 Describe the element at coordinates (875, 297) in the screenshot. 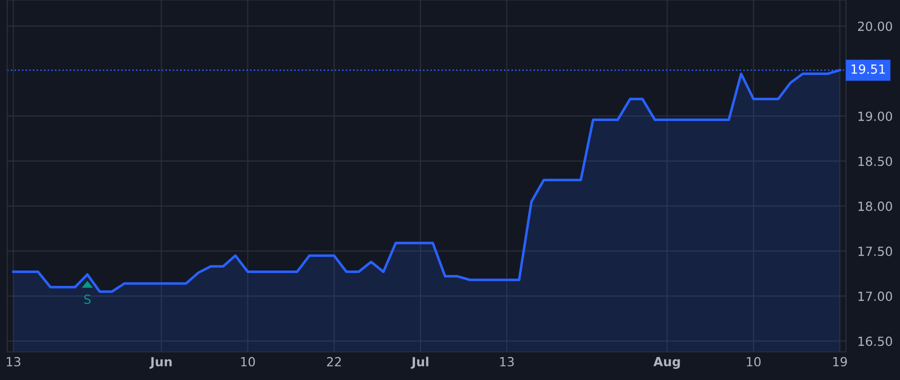

I see `y-tick-label: 17.00` at that location.